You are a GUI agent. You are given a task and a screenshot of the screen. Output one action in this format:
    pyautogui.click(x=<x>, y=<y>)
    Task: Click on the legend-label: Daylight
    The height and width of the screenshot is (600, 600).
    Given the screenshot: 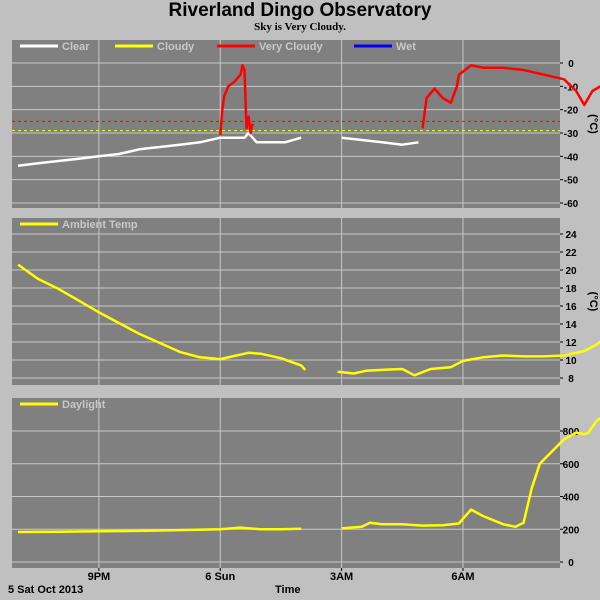 What is the action you would take?
    pyautogui.click(x=84, y=405)
    